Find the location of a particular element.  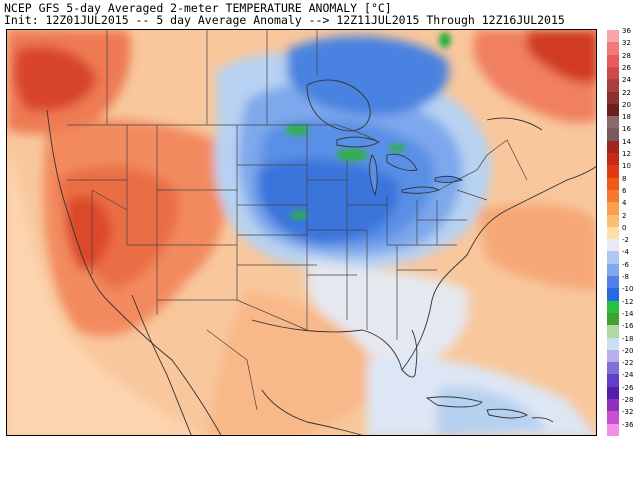

colorbar-label: -36 is located at coordinates (628, 424).